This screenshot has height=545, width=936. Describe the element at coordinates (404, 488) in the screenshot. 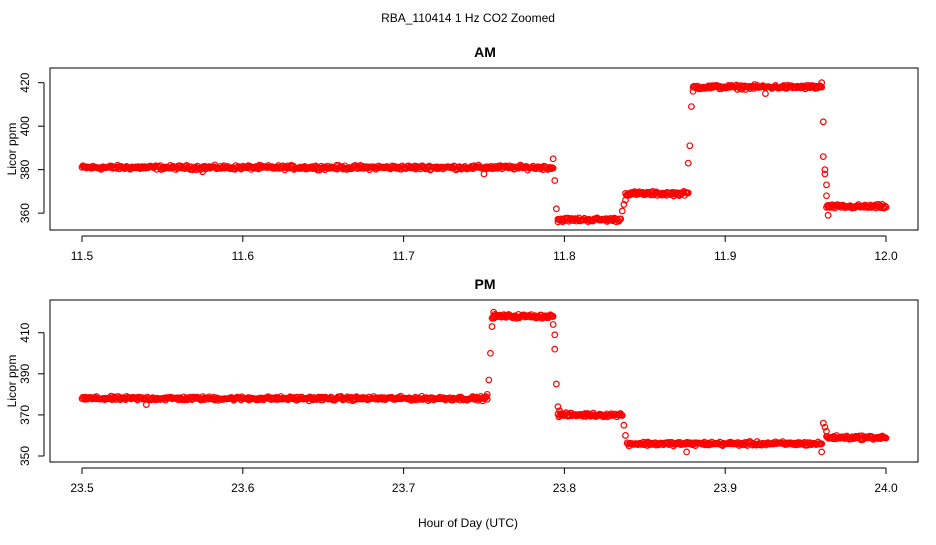

I see `pm-x-tick-label: 23.7` at that location.